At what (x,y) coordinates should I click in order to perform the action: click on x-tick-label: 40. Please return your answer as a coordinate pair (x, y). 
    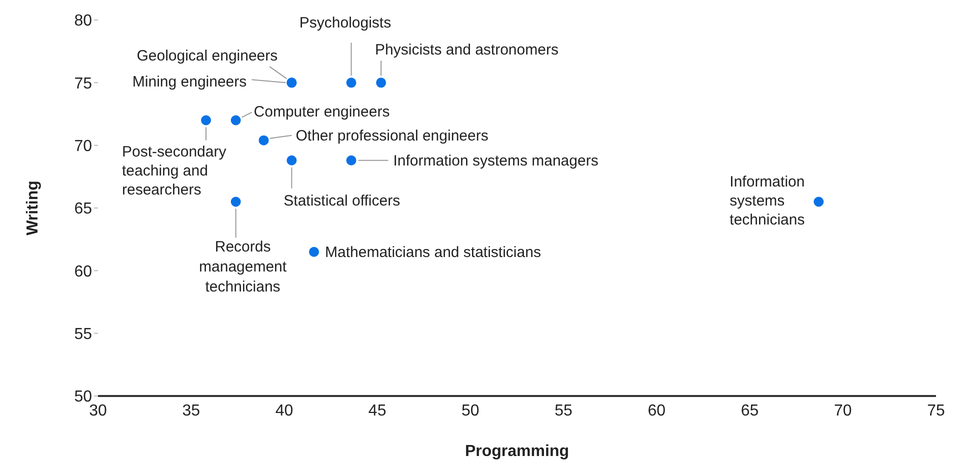
    Looking at the image, I should click on (284, 411).